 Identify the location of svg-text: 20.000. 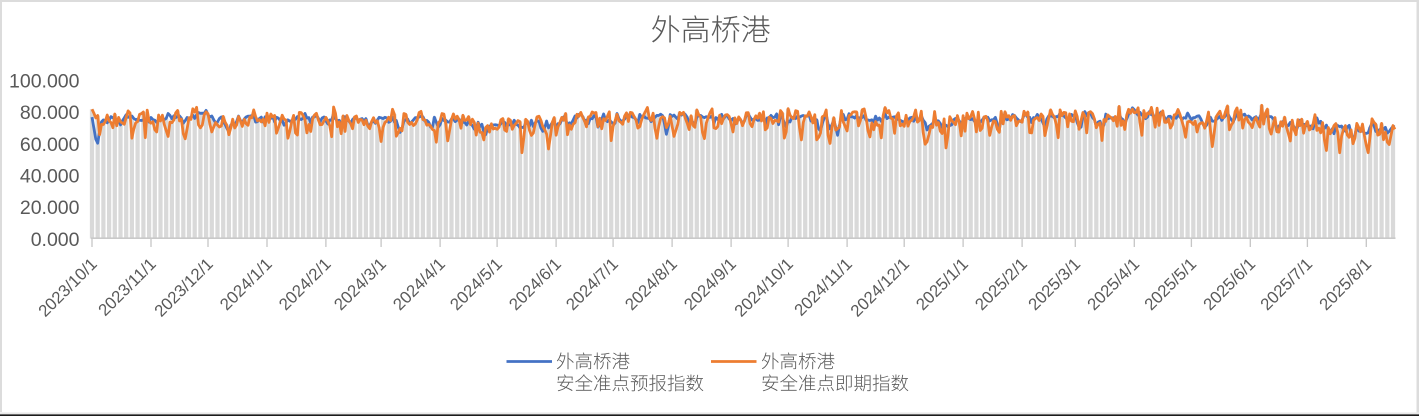
(50, 208).